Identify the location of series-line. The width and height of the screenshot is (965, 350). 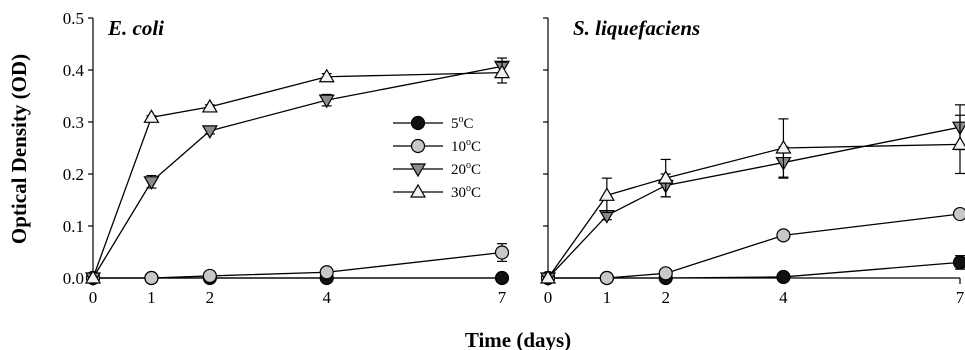
(754, 246).